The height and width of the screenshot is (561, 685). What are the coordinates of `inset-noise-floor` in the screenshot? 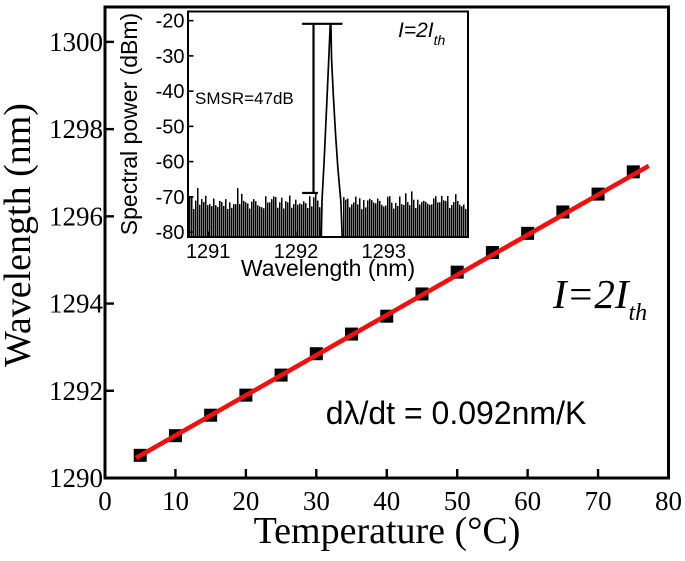 It's located at (328, 212).